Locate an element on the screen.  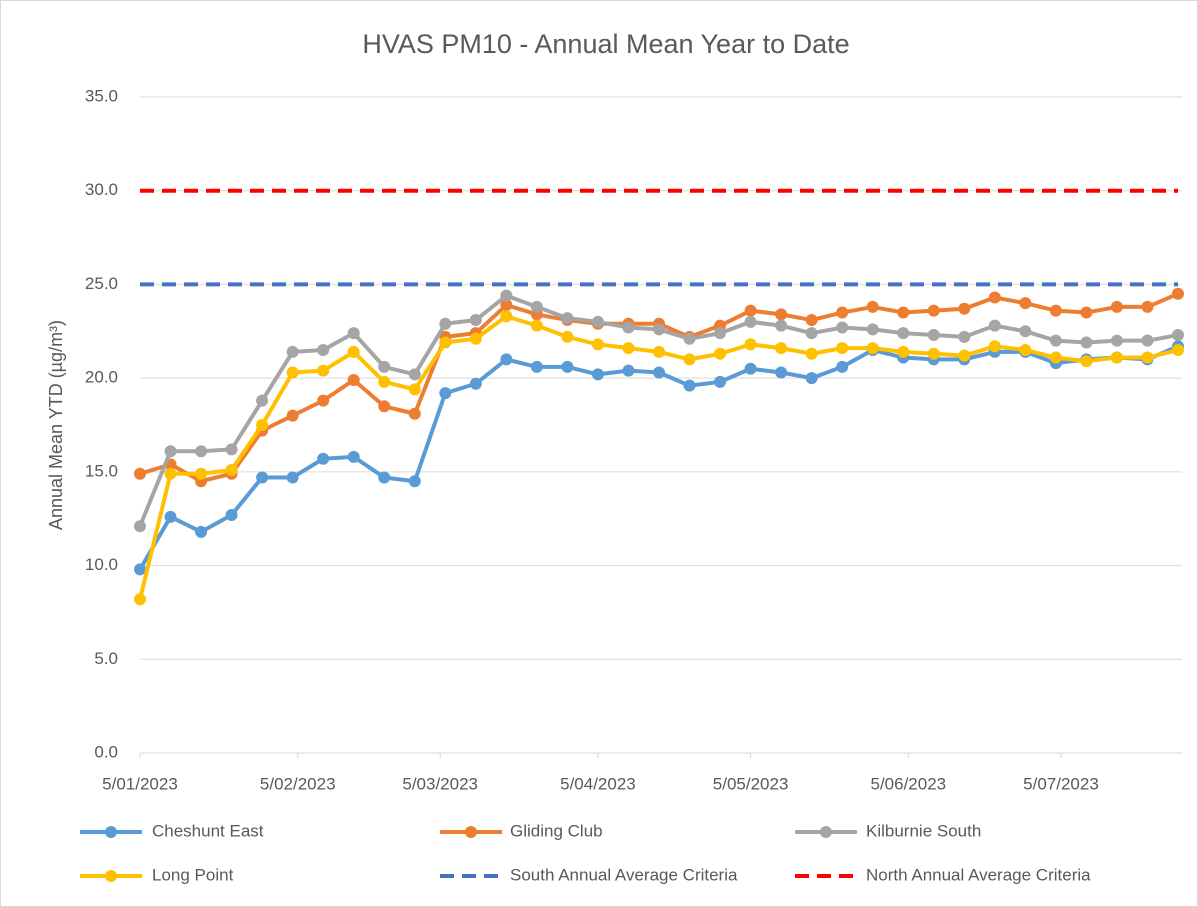
legend-label: Kilburnie South is located at coordinates (923, 830).